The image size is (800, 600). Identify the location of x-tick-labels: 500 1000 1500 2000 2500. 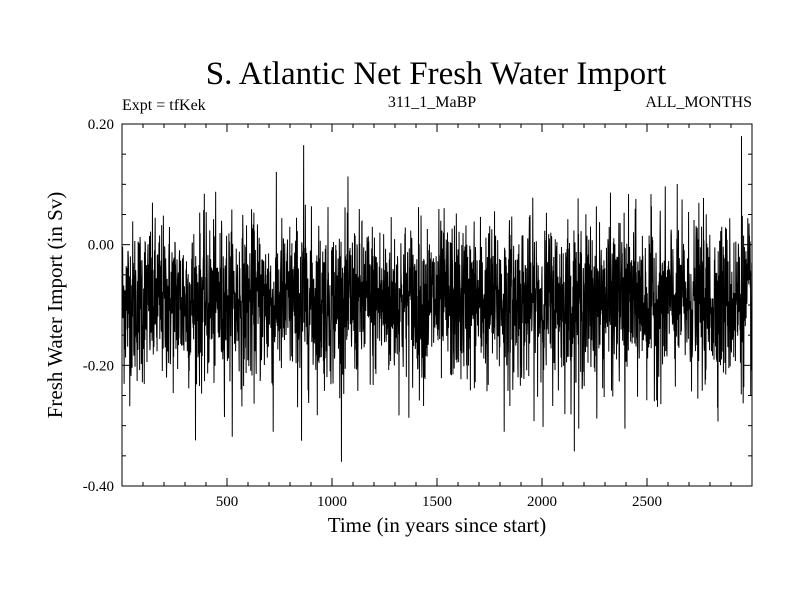
(439, 502).